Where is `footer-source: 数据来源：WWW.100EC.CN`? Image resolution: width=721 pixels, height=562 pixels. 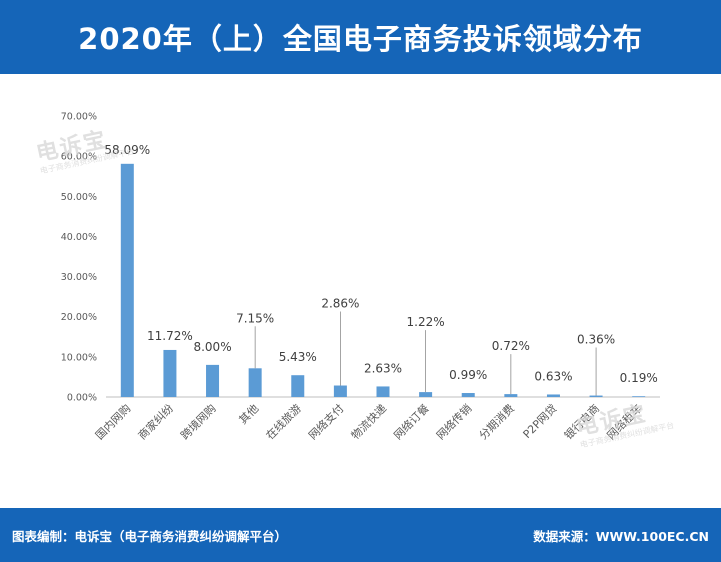
footer-source: 数据来源：WWW.100EC.CN is located at coordinates (621, 536).